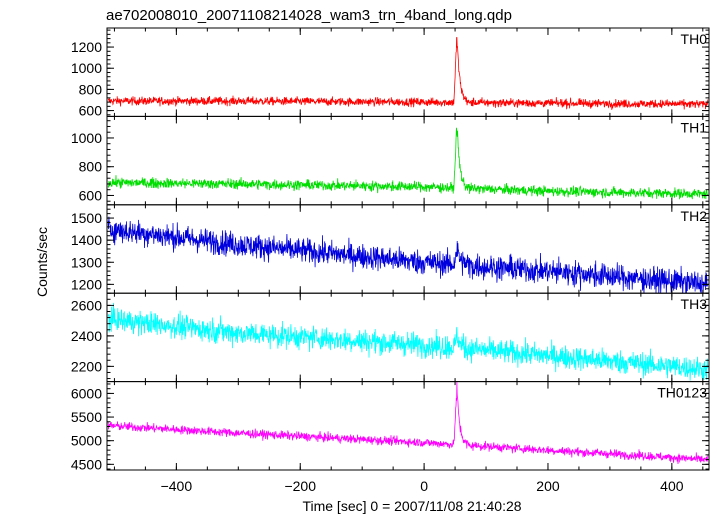 The width and height of the screenshot is (717, 516). What do you see at coordinates (86, 240) in the screenshot?
I see `y-tick-label: 1400` at bounding box center [86, 240].